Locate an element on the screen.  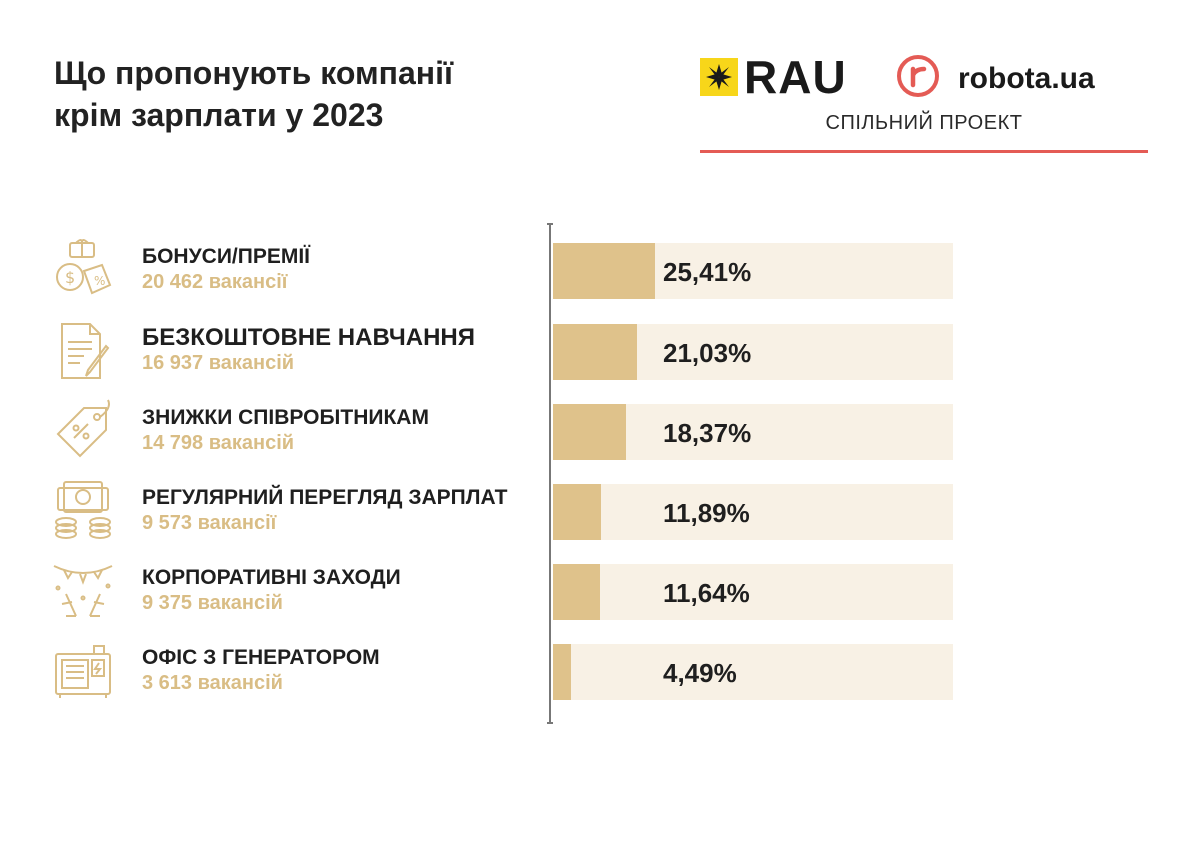
bar-row: ОФІС З ГЕНЕРАТОРОМ 3 613 вакансій 4,49% is located at coordinates (600, 673).